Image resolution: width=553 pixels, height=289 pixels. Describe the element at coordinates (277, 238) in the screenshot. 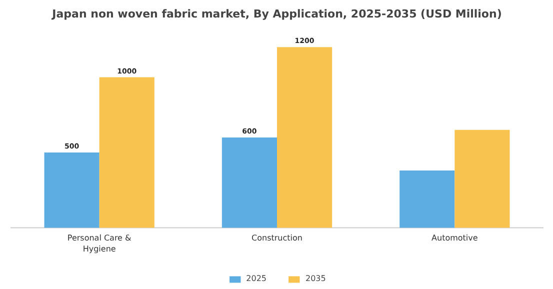

I see `x-tick-label: Construction` at that location.